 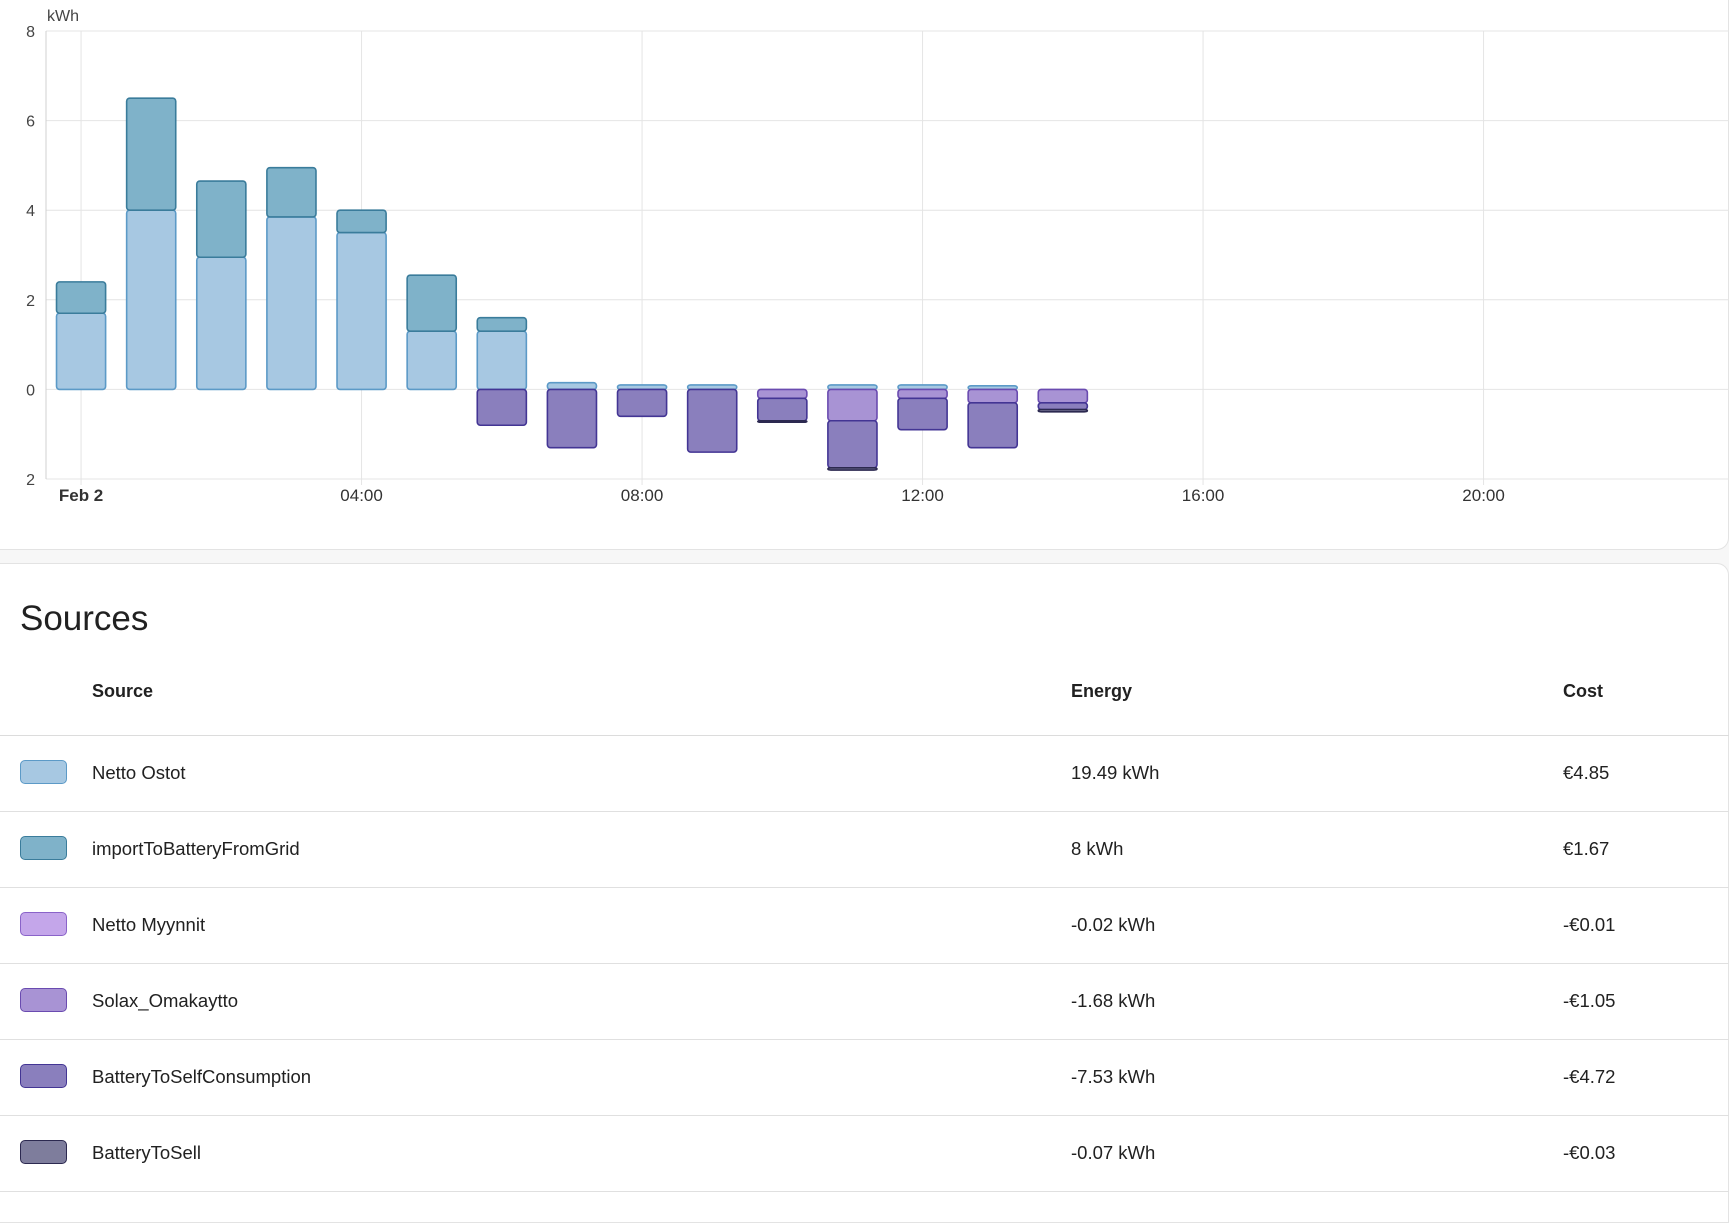 I want to click on y-tick-label: 8, so click(x=30, y=32).